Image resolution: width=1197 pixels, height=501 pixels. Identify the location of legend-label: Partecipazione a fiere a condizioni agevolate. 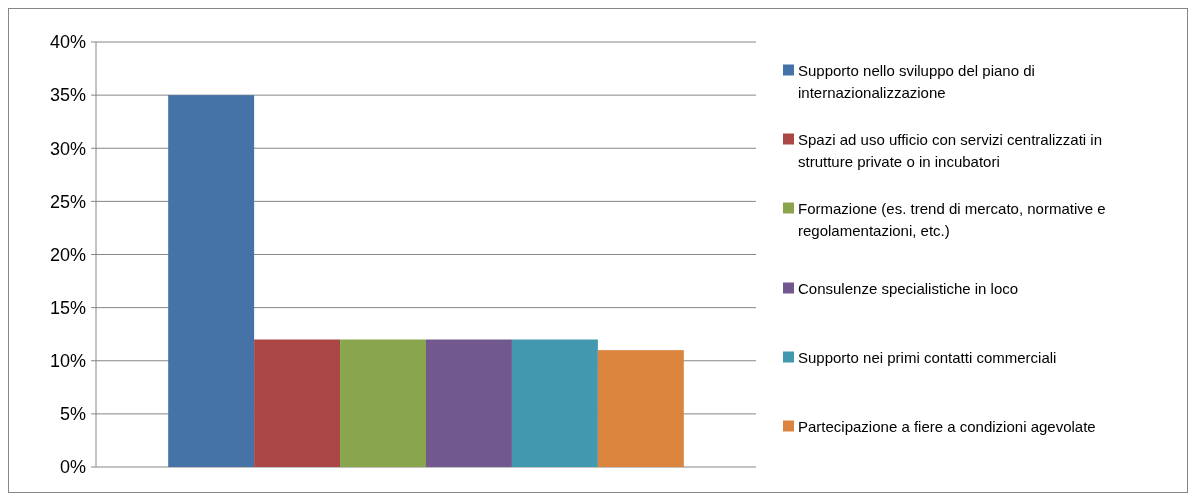
(947, 426).